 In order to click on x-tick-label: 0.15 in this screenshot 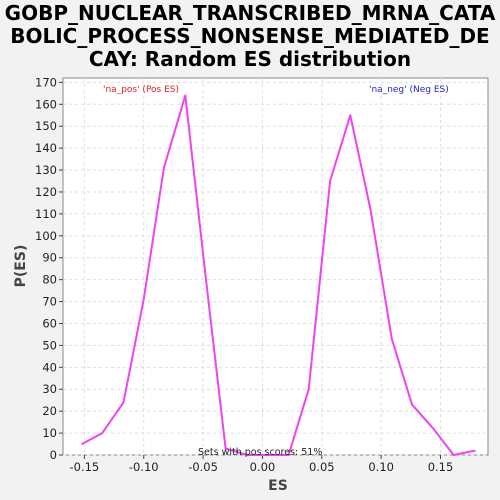, I will do `click(441, 467)`.